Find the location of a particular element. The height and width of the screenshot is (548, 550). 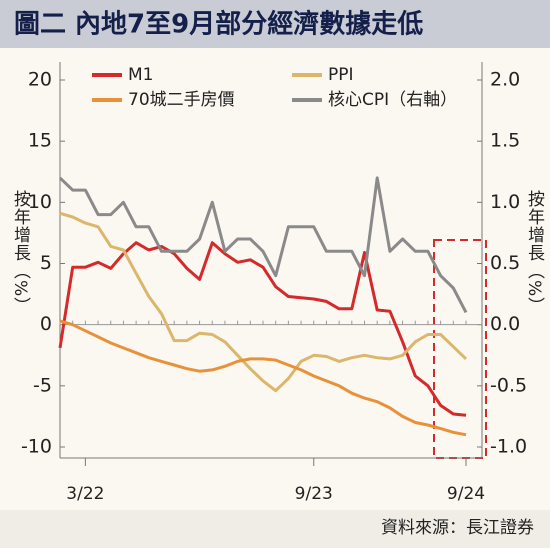

highlight-box is located at coordinates (460, 349).